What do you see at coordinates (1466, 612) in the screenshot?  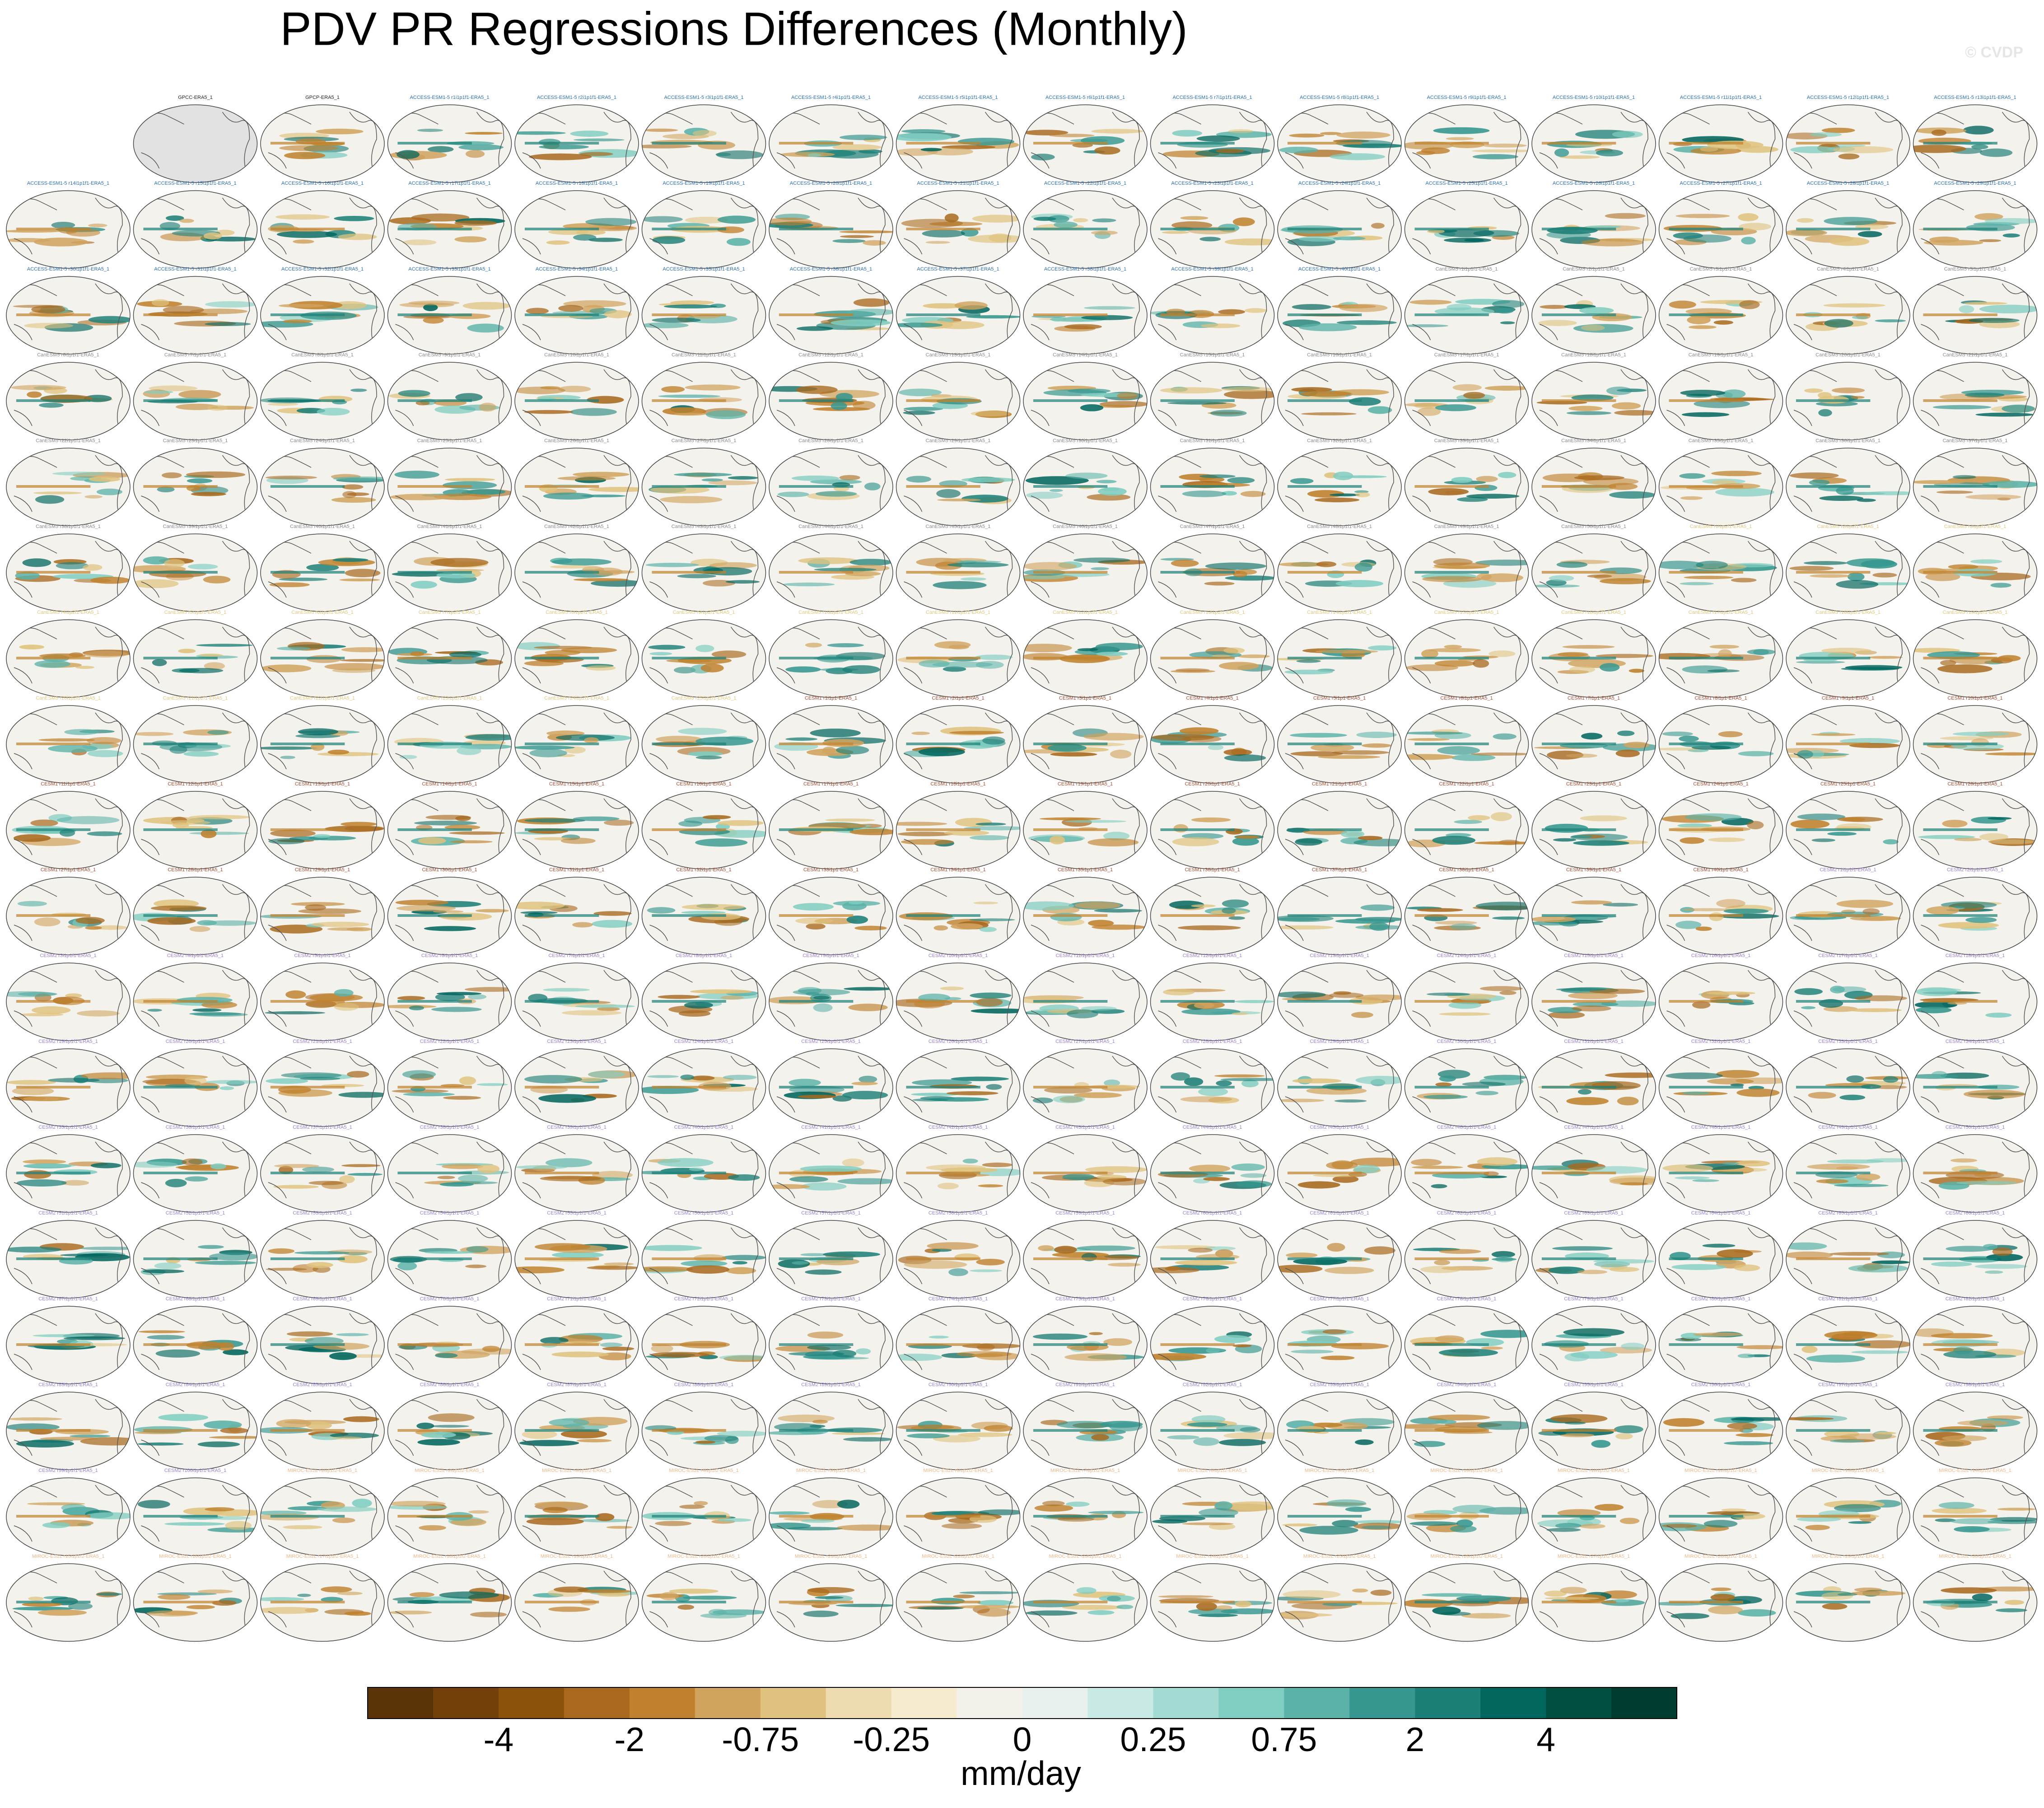 I see `panel-label: CanESM5 r15i1p2f1-ERA5_1` at bounding box center [1466, 612].